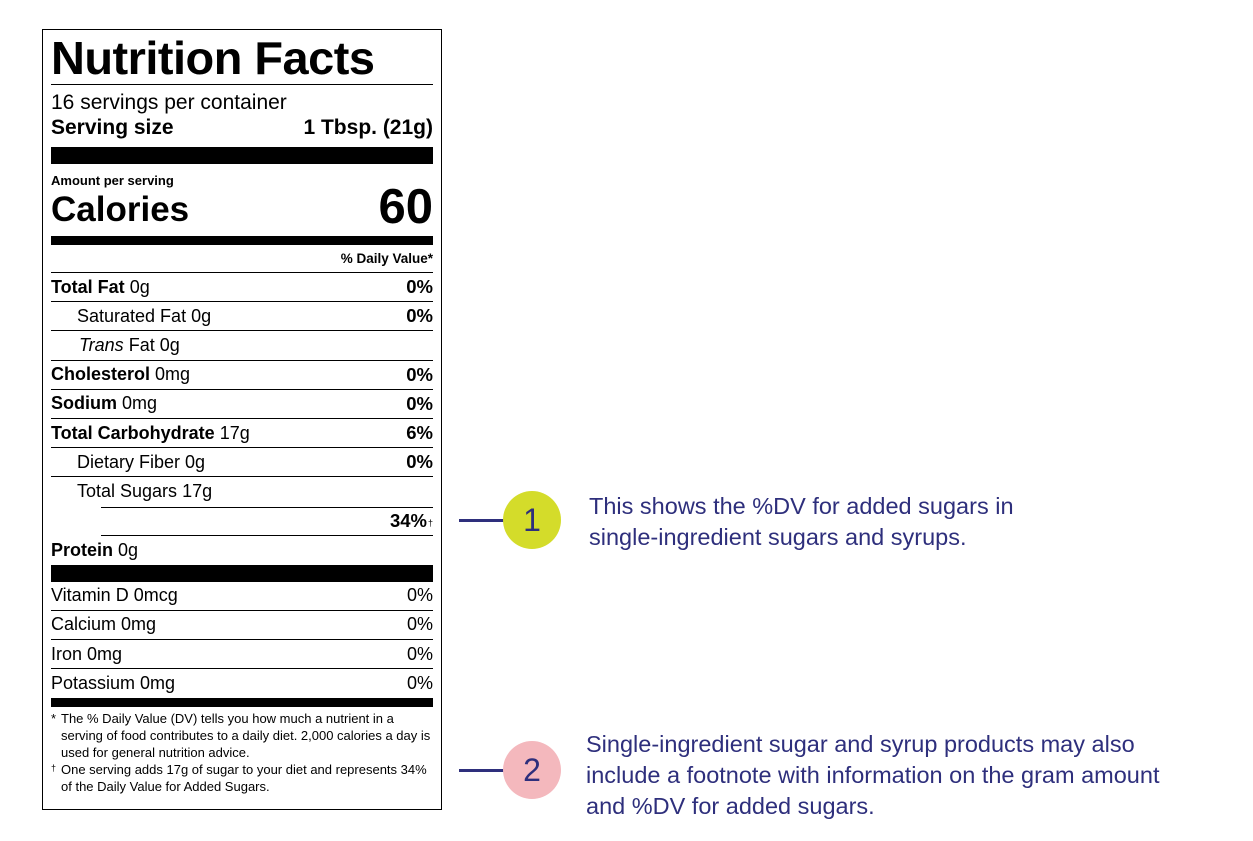  I want to click on serving-size-value: 1 Tbsp. (21g), so click(368, 127).